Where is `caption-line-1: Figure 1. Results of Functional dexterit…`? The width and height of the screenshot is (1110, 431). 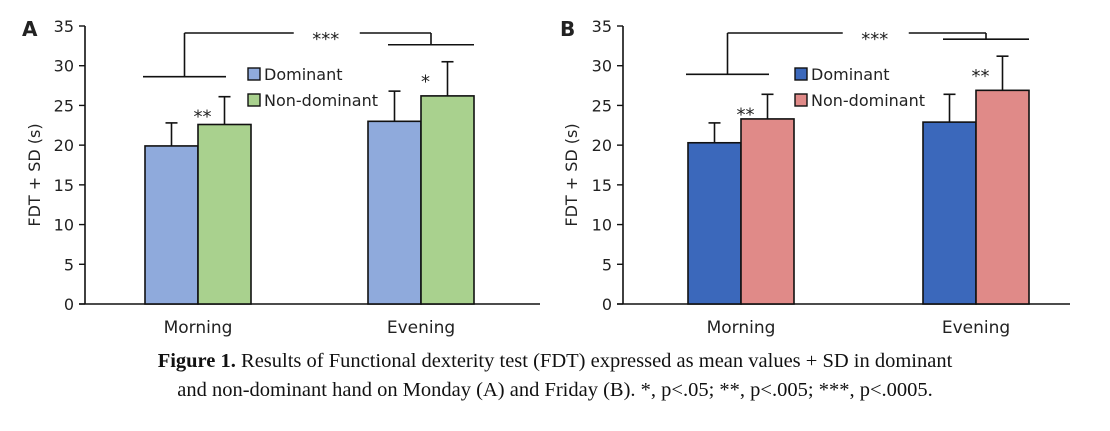
caption-line-1: Figure 1. Results of Functional dexterit… is located at coordinates (555, 361).